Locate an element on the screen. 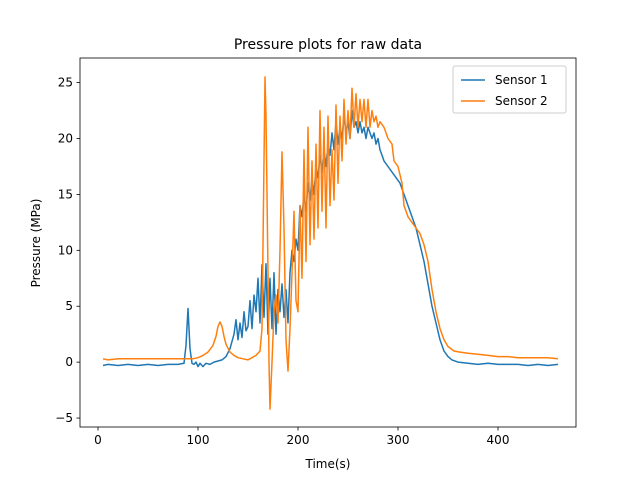 This screenshot has height=480, width=640. y-tick-label: 5 is located at coordinates (69, 306).